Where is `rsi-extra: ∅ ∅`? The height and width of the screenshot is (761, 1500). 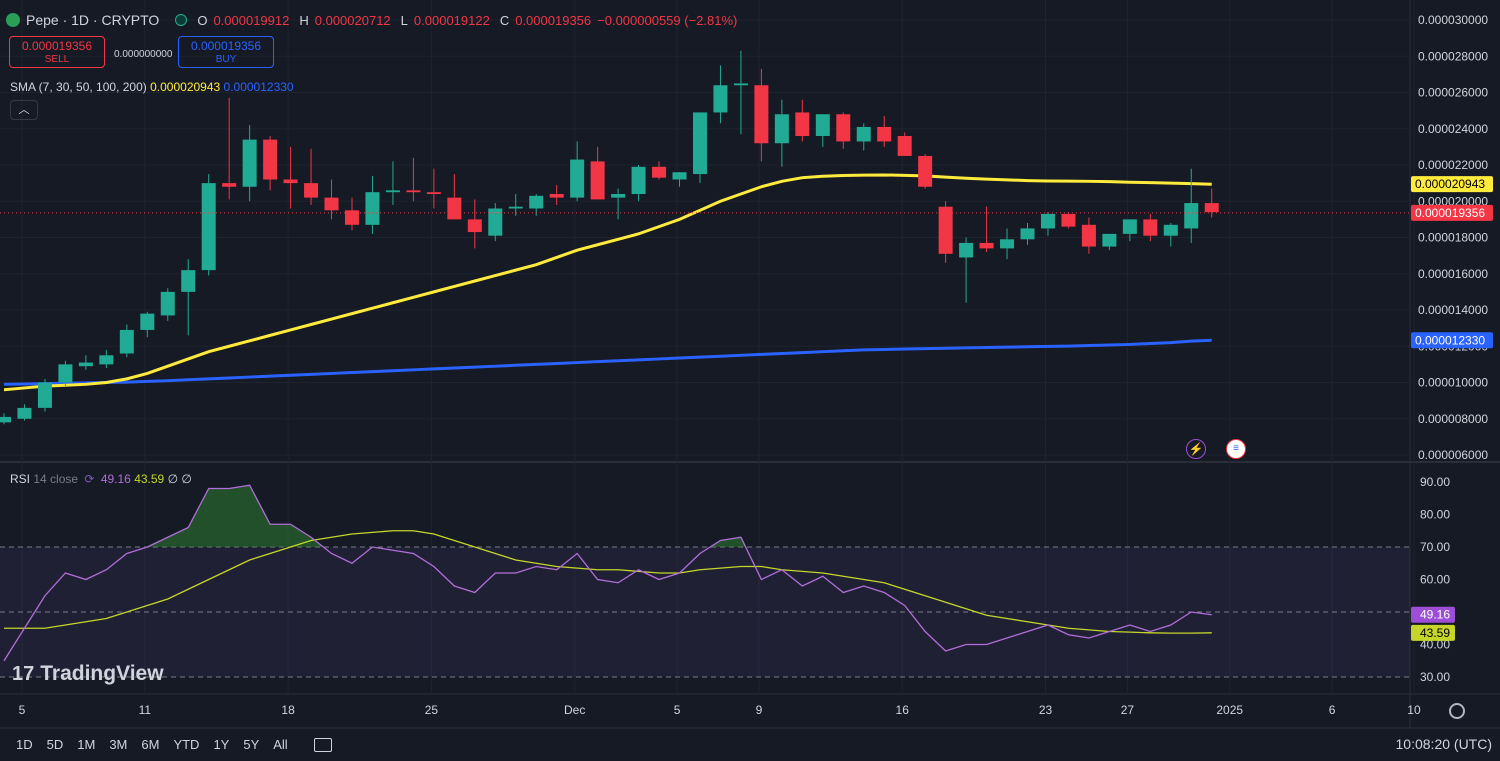
rsi-extra: ∅ ∅ is located at coordinates (179, 479).